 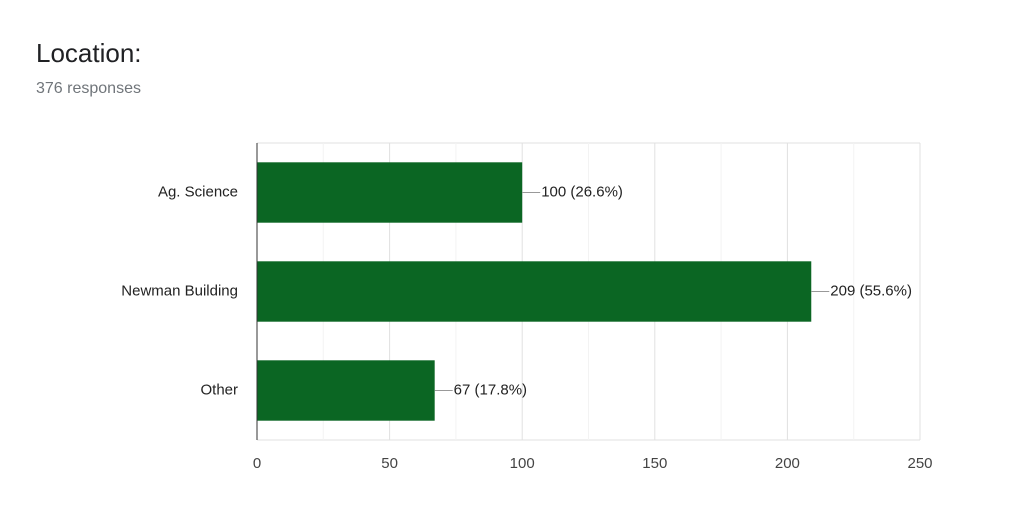 What do you see at coordinates (787, 463) in the screenshot?
I see `x-tick-label: 200` at bounding box center [787, 463].